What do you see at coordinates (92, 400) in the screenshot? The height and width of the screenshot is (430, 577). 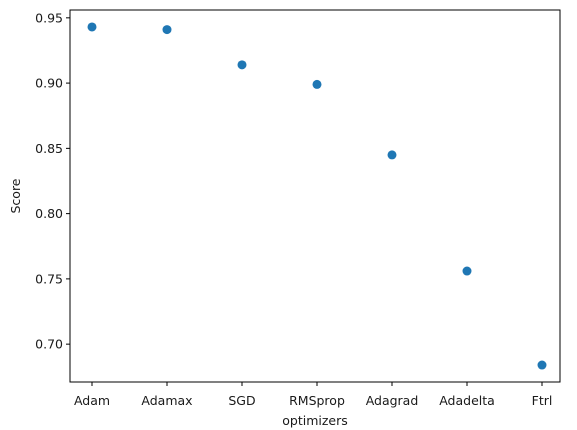 I see `x-tick-label: Adam` at bounding box center [92, 400].